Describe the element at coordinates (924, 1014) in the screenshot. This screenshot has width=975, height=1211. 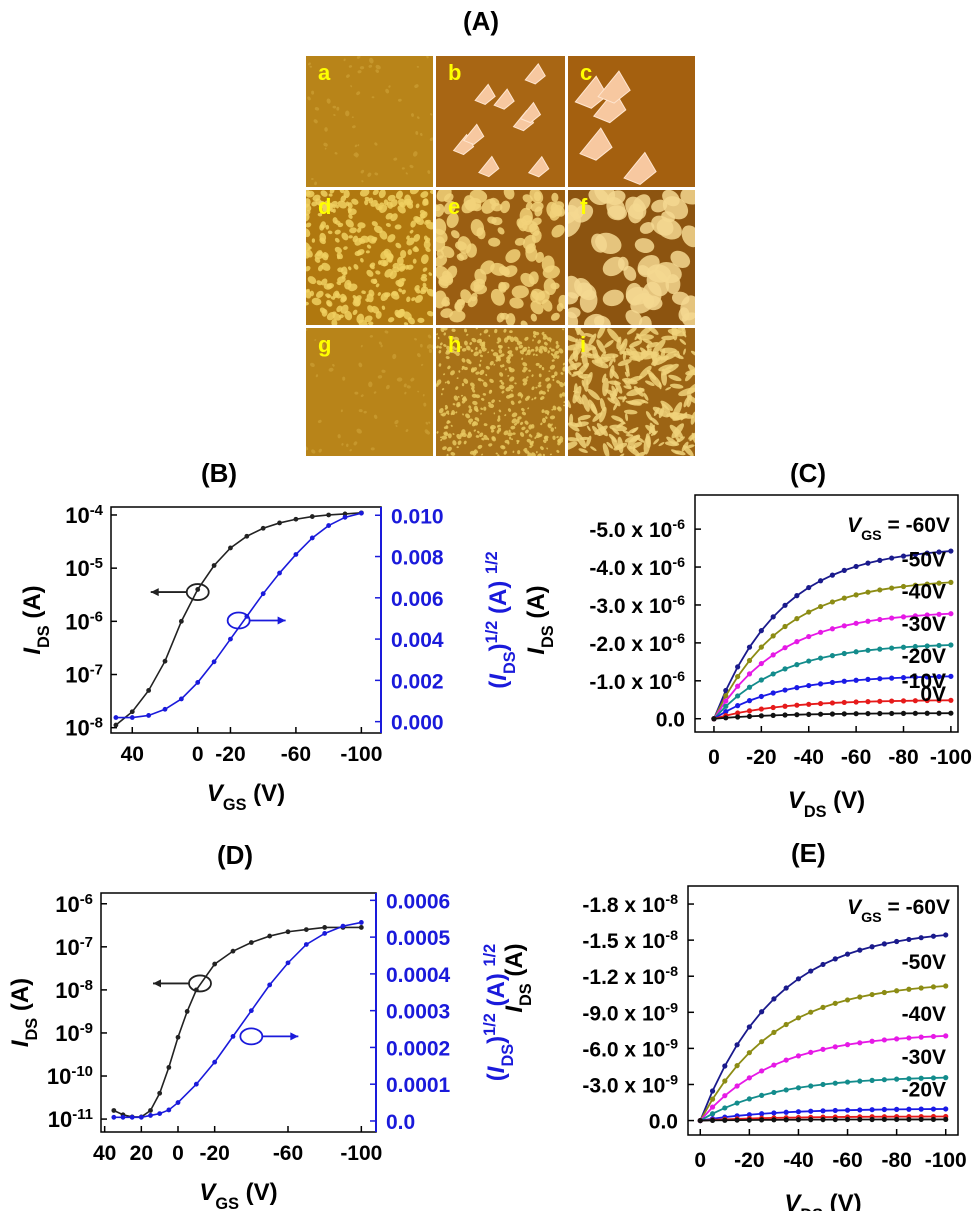
I see `series-label: -40V` at that location.